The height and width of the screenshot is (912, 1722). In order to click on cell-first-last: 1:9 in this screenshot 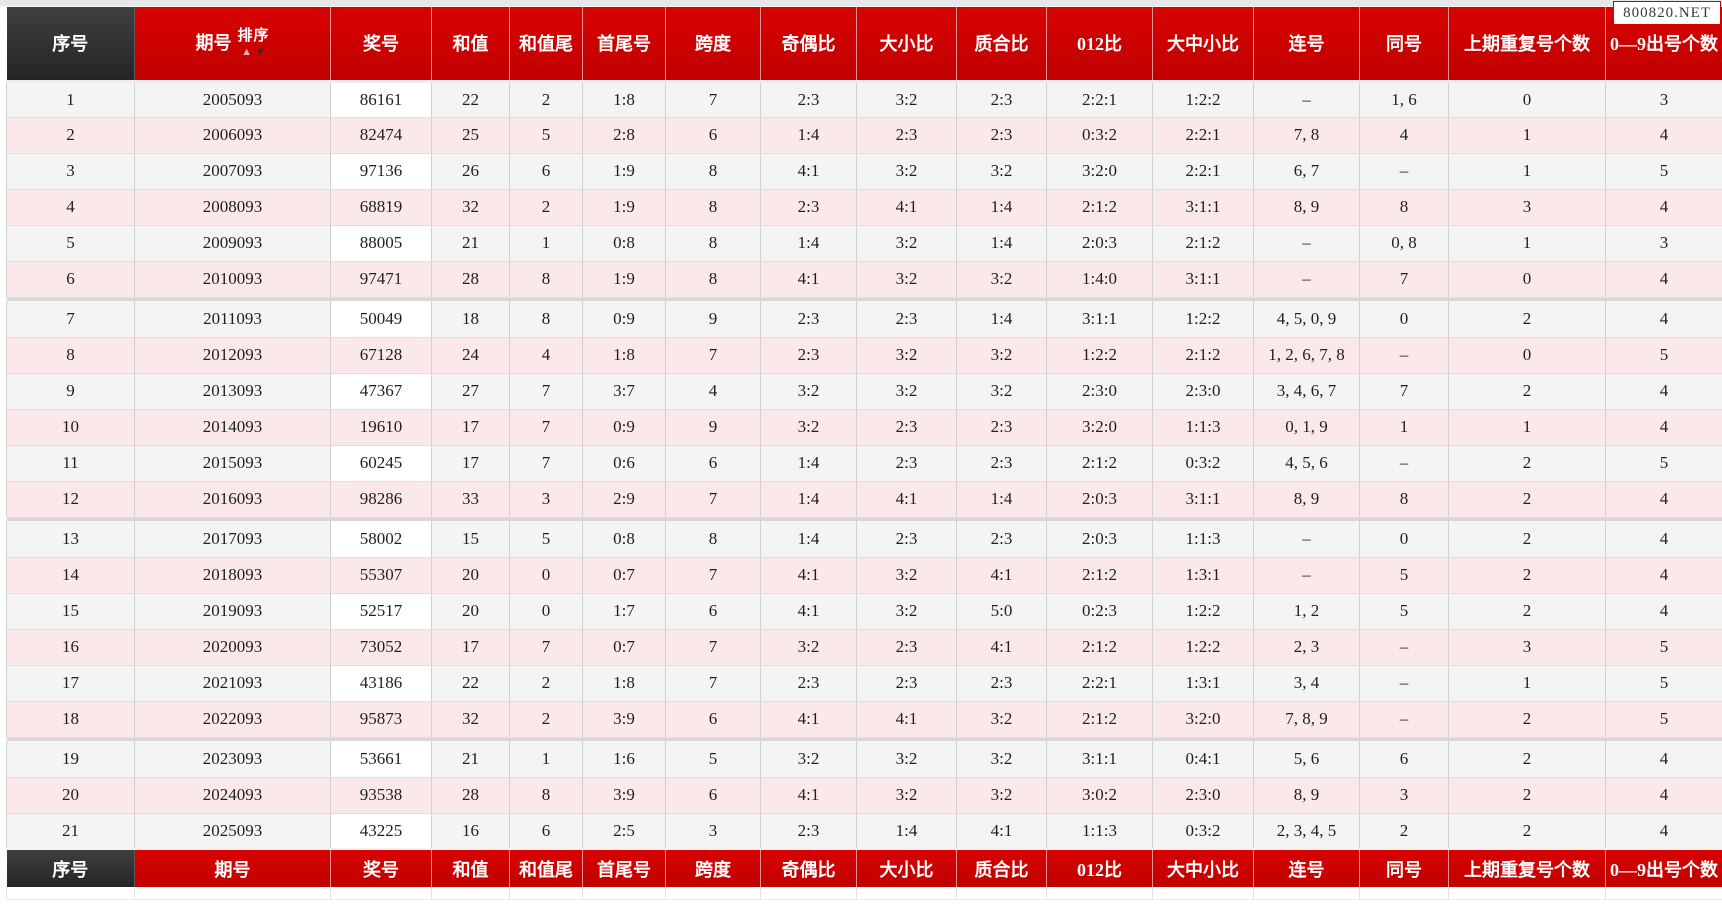, I will do `click(624, 171)`.